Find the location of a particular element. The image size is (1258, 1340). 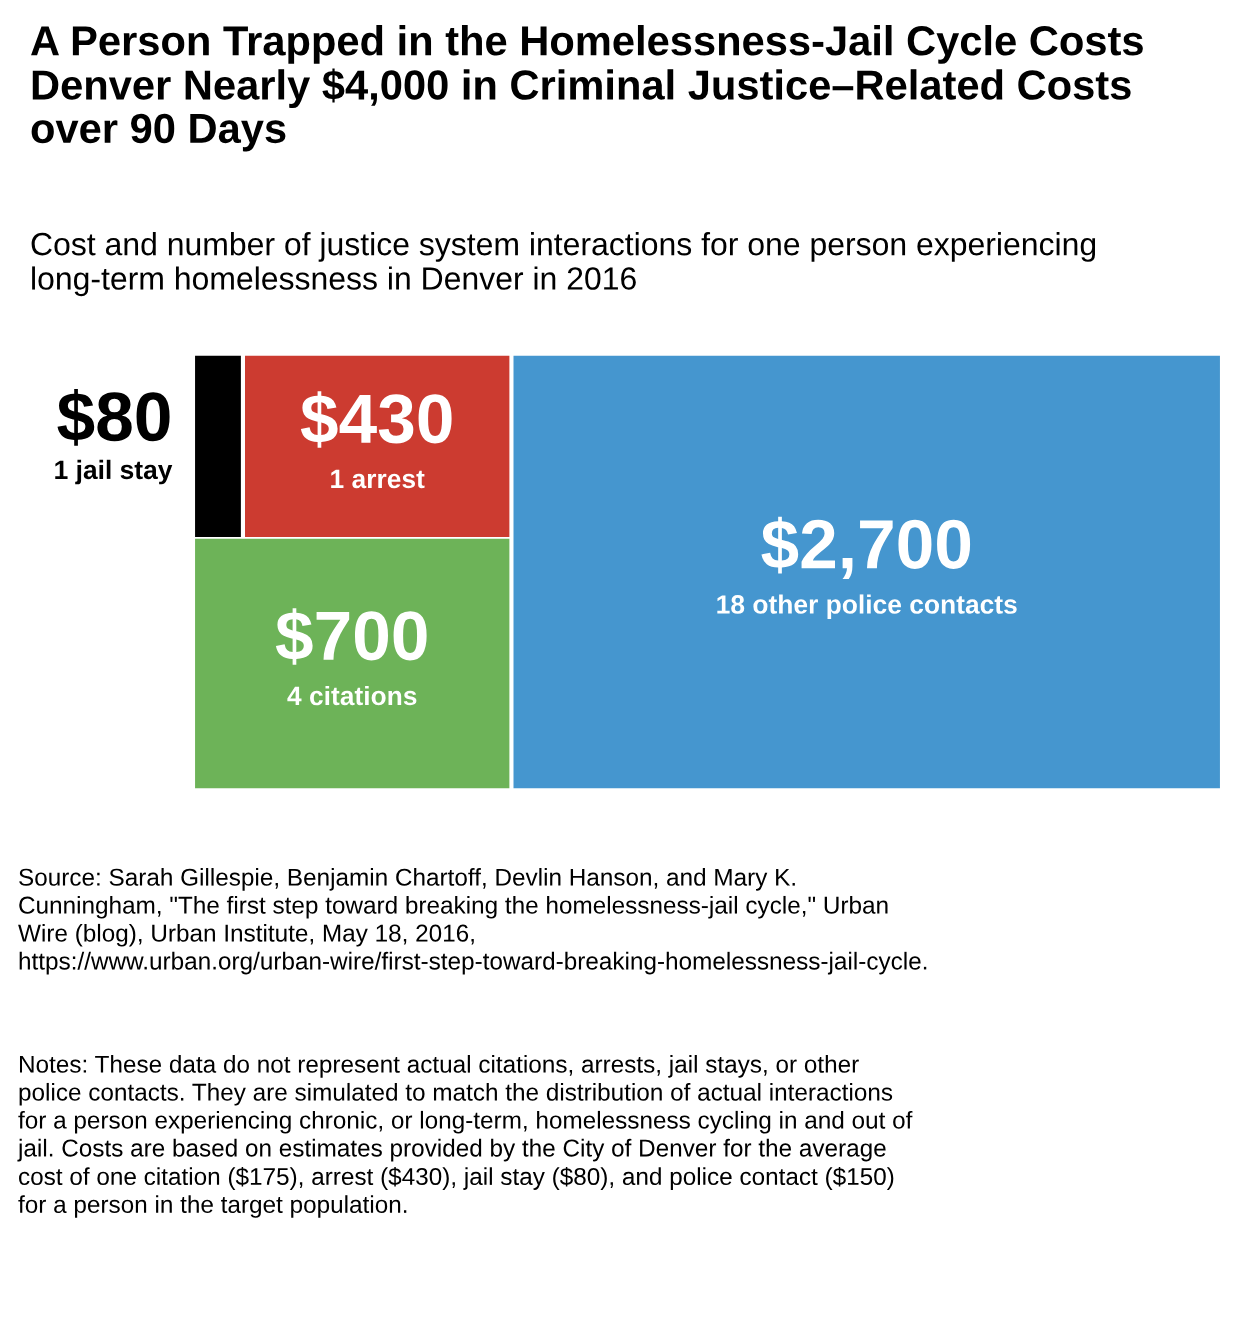

data-label: $2,700 is located at coordinates (866, 548).